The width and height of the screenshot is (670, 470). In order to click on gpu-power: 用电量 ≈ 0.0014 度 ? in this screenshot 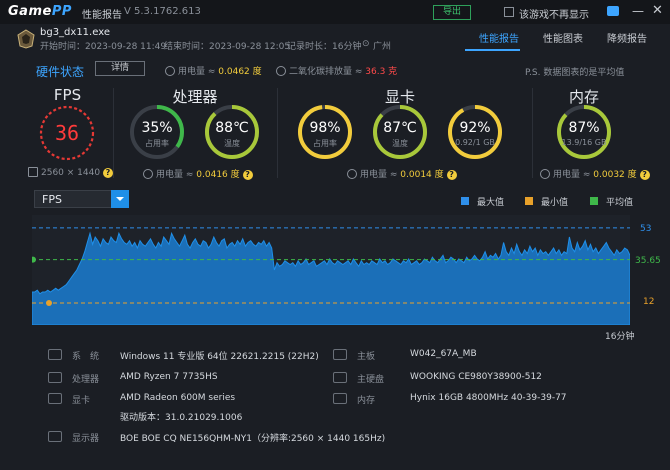, I will do `click(402, 173)`.